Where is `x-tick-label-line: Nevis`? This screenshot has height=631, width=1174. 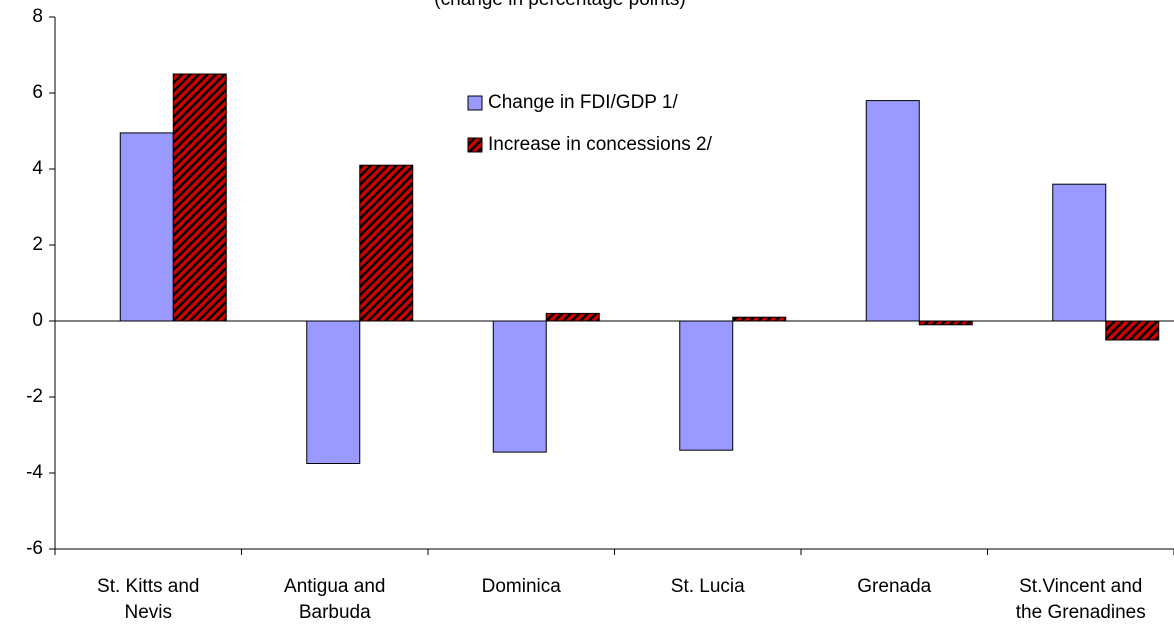
x-tick-label-line: Nevis is located at coordinates (148, 612).